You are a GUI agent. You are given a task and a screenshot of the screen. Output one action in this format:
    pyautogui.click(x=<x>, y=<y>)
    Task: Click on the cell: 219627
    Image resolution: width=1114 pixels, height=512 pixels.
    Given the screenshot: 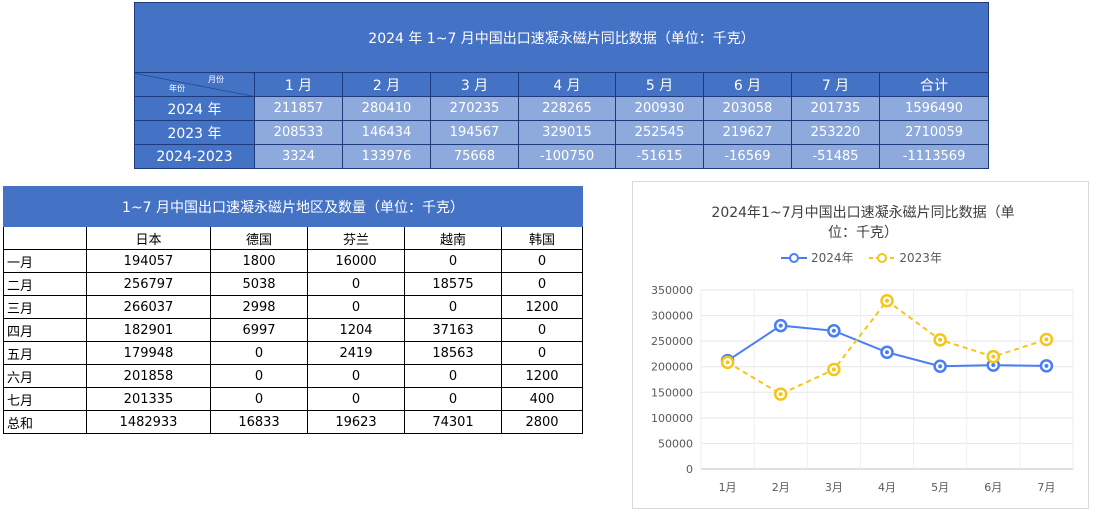 What is the action you would take?
    pyautogui.click(x=747, y=132)
    